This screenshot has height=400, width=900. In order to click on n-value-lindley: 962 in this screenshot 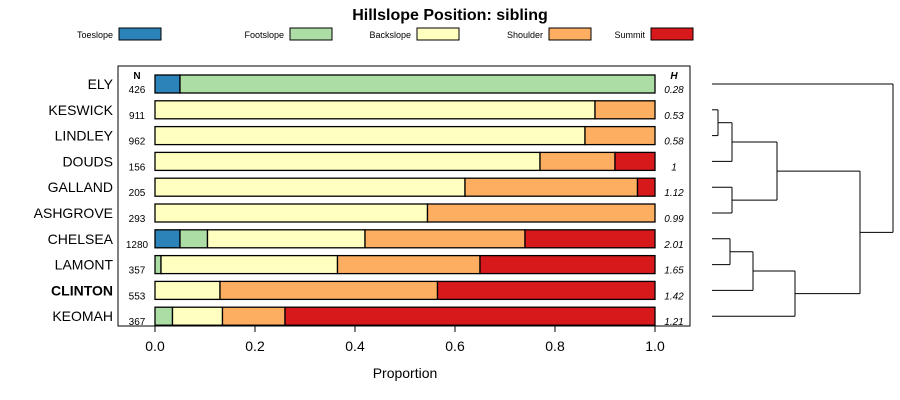, I will do `click(137, 142)`.